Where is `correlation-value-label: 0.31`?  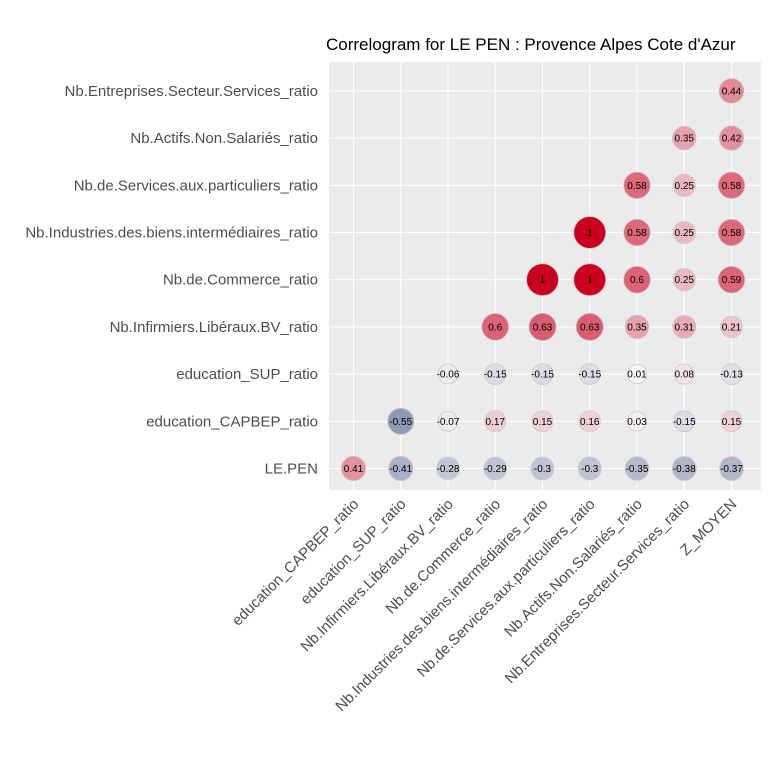 correlation-value-label: 0.31 is located at coordinates (685, 327).